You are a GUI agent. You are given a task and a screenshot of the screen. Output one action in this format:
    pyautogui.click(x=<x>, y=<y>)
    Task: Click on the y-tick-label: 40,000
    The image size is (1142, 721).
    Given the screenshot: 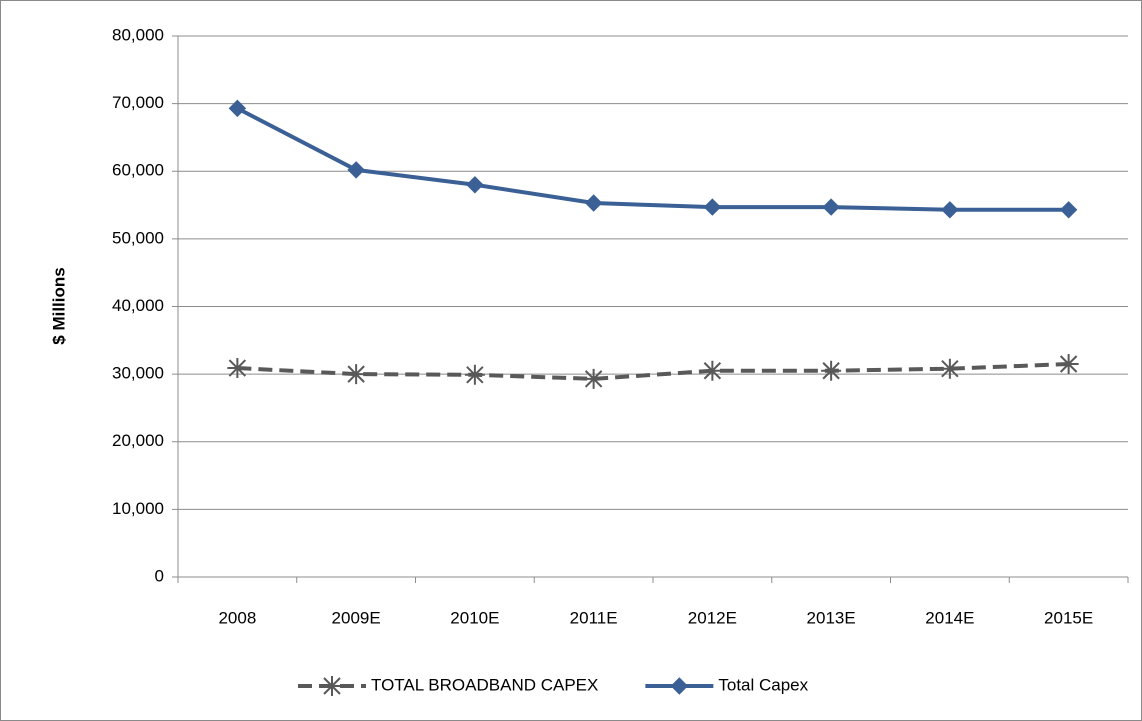 What is the action you would take?
    pyautogui.click(x=138, y=305)
    